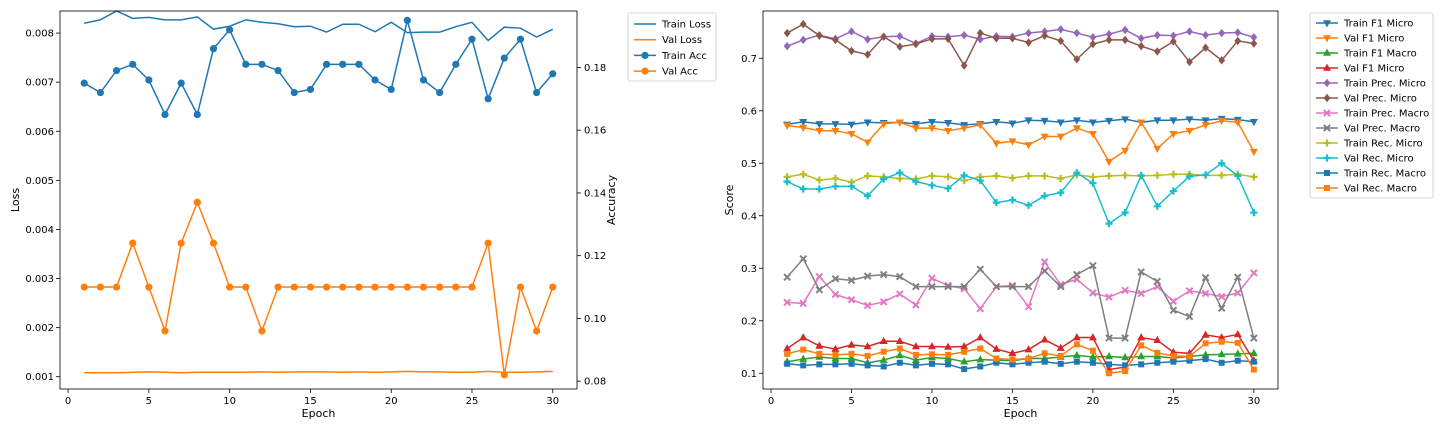  I want to click on series-val-loss, so click(318, 372).